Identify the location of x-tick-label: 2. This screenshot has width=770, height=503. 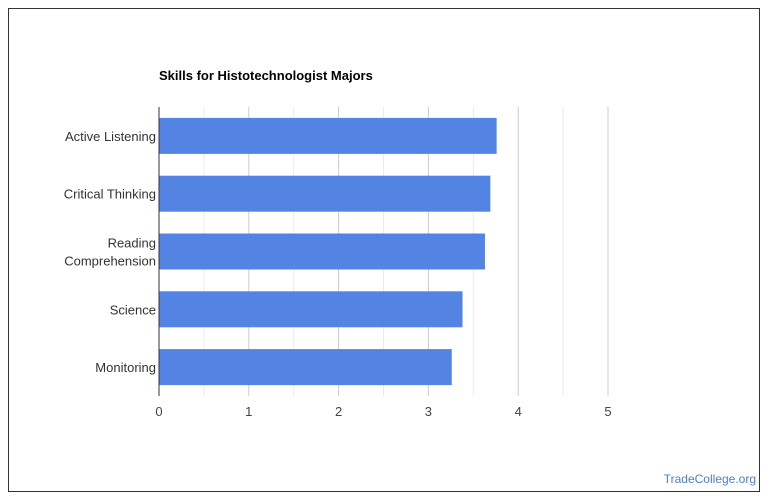
(338, 411).